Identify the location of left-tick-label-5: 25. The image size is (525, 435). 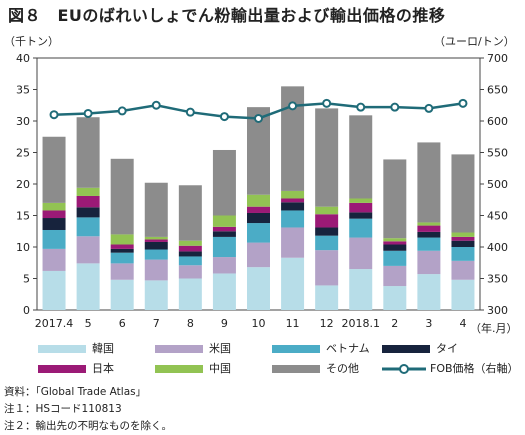
(23, 153).